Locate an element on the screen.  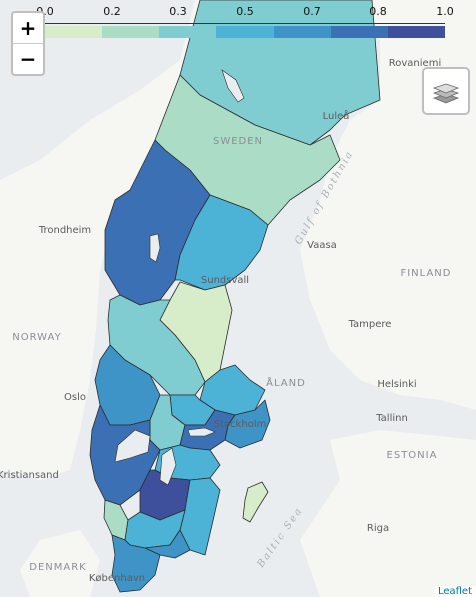
zoom-control: + − is located at coordinates (28, 43).